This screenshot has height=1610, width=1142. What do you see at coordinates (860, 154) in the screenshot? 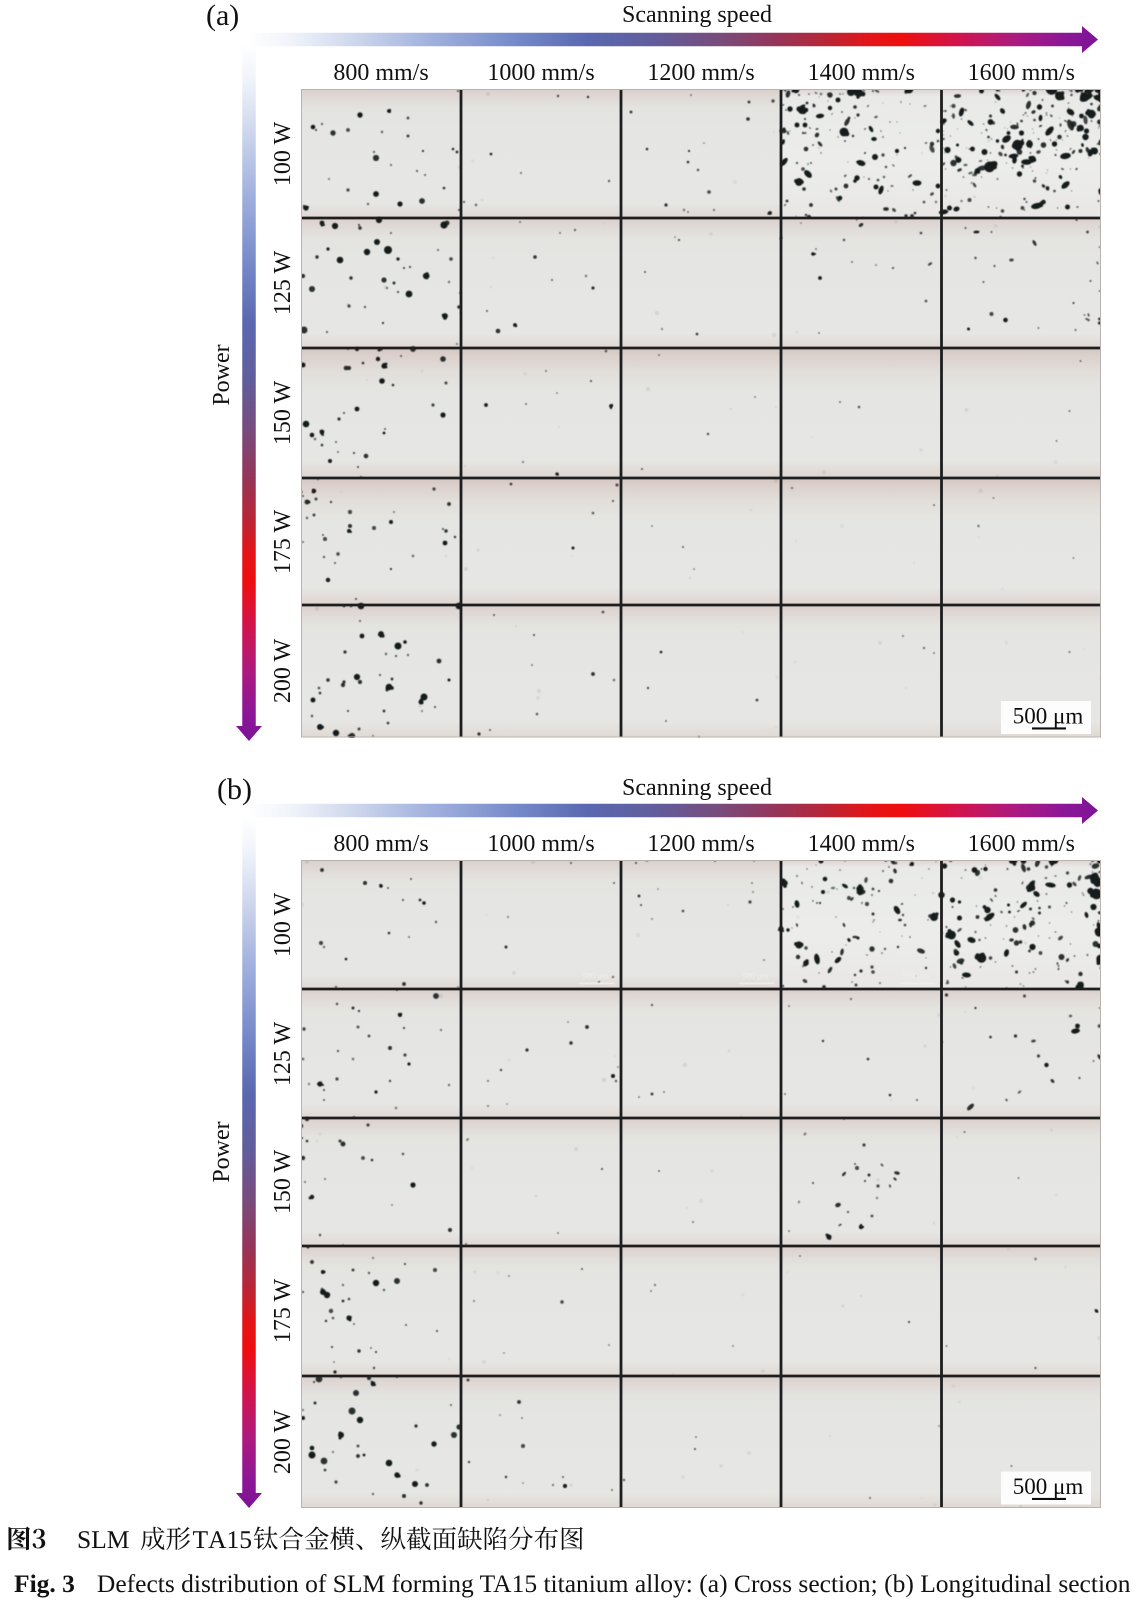
I see `micrograph-100W-1400mms` at bounding box center [860, 154].